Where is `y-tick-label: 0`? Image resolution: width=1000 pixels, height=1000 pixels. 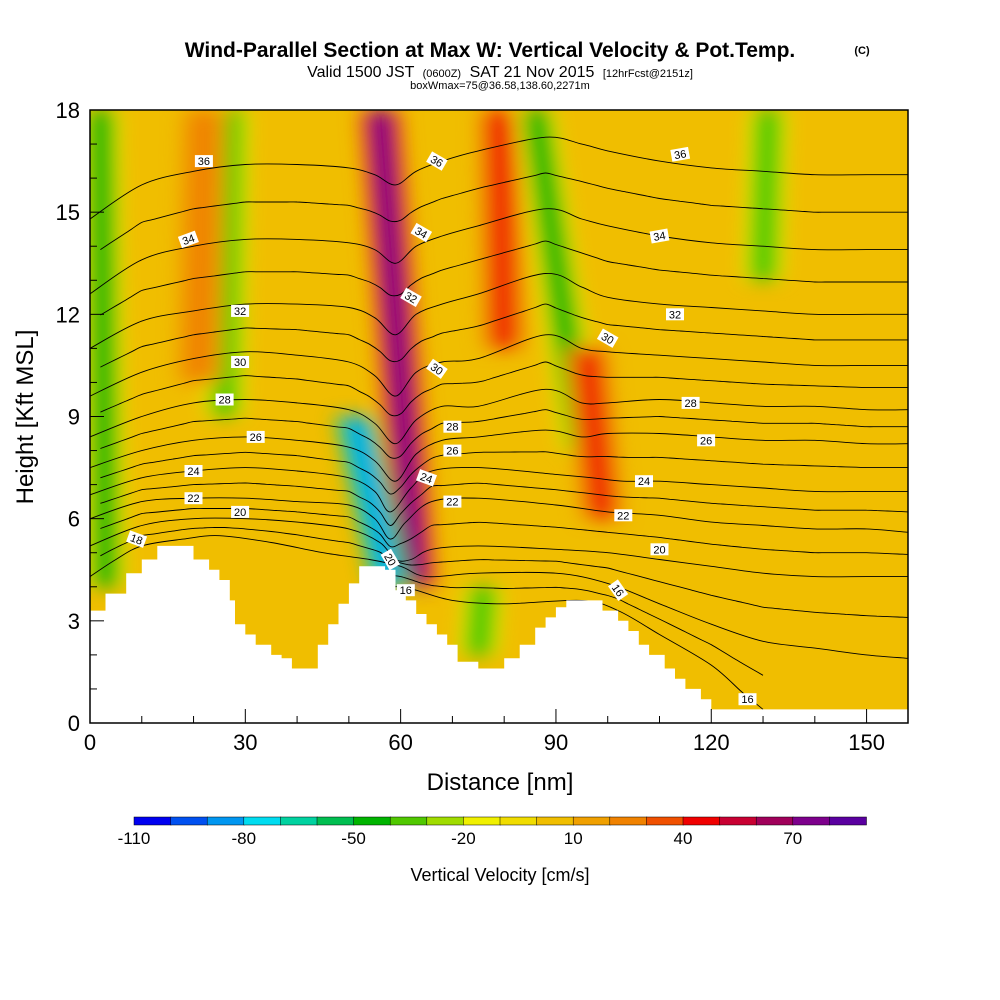
y-tick-label: 0 is located at coordinates (74, 723).